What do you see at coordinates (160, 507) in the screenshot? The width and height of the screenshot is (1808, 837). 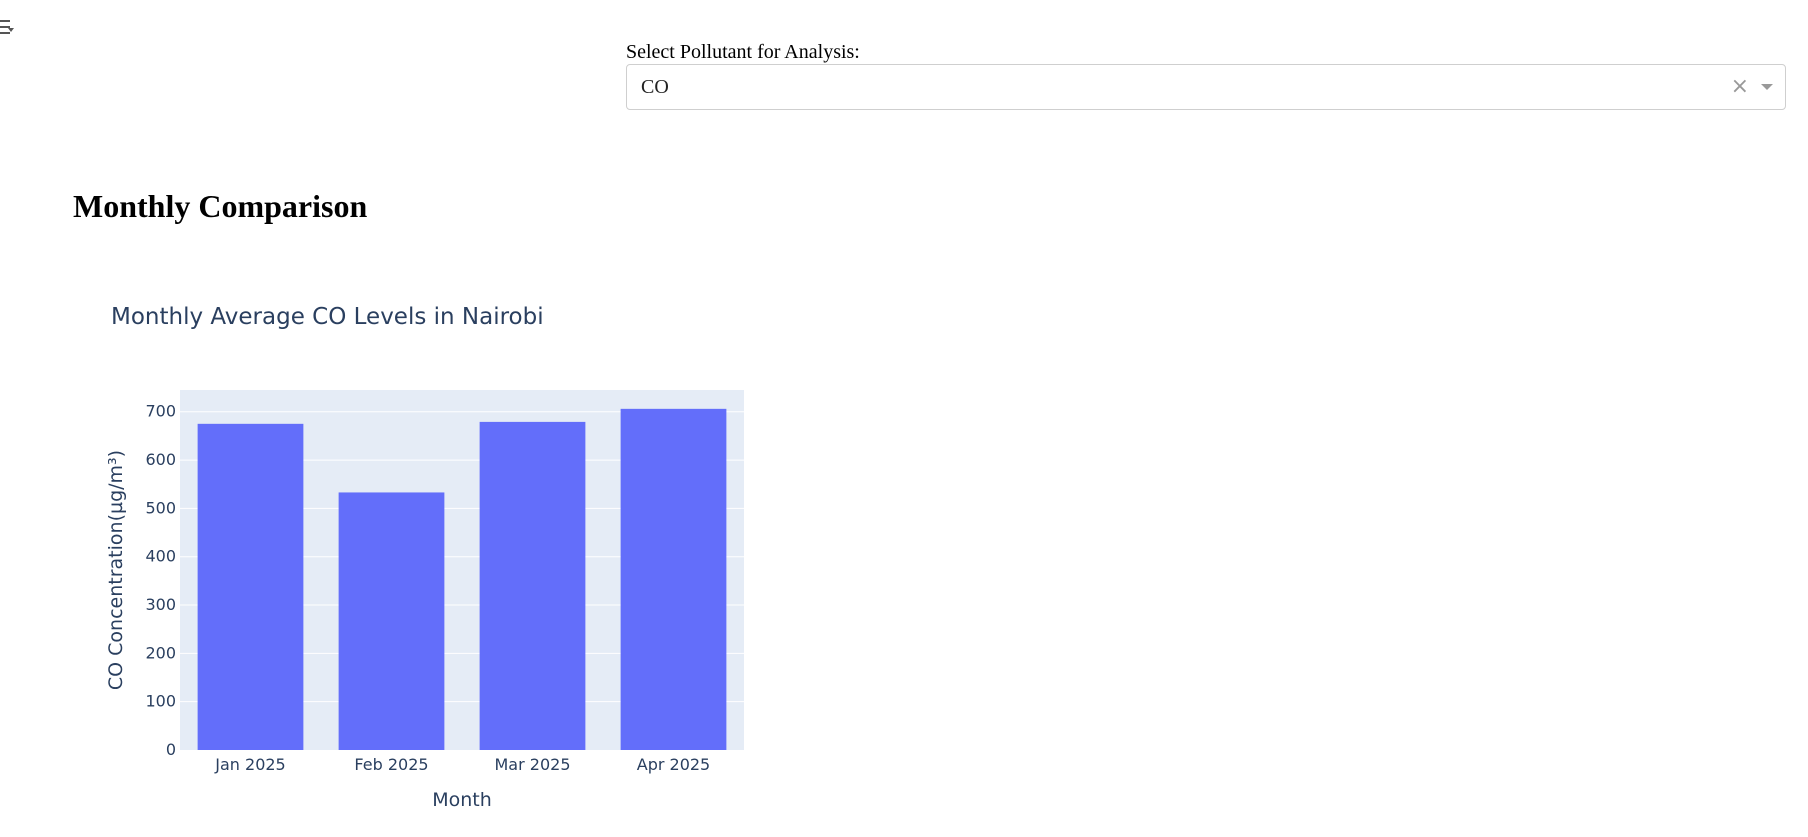 I see `y-tick-label: 500` at bounding box center [160, 507].